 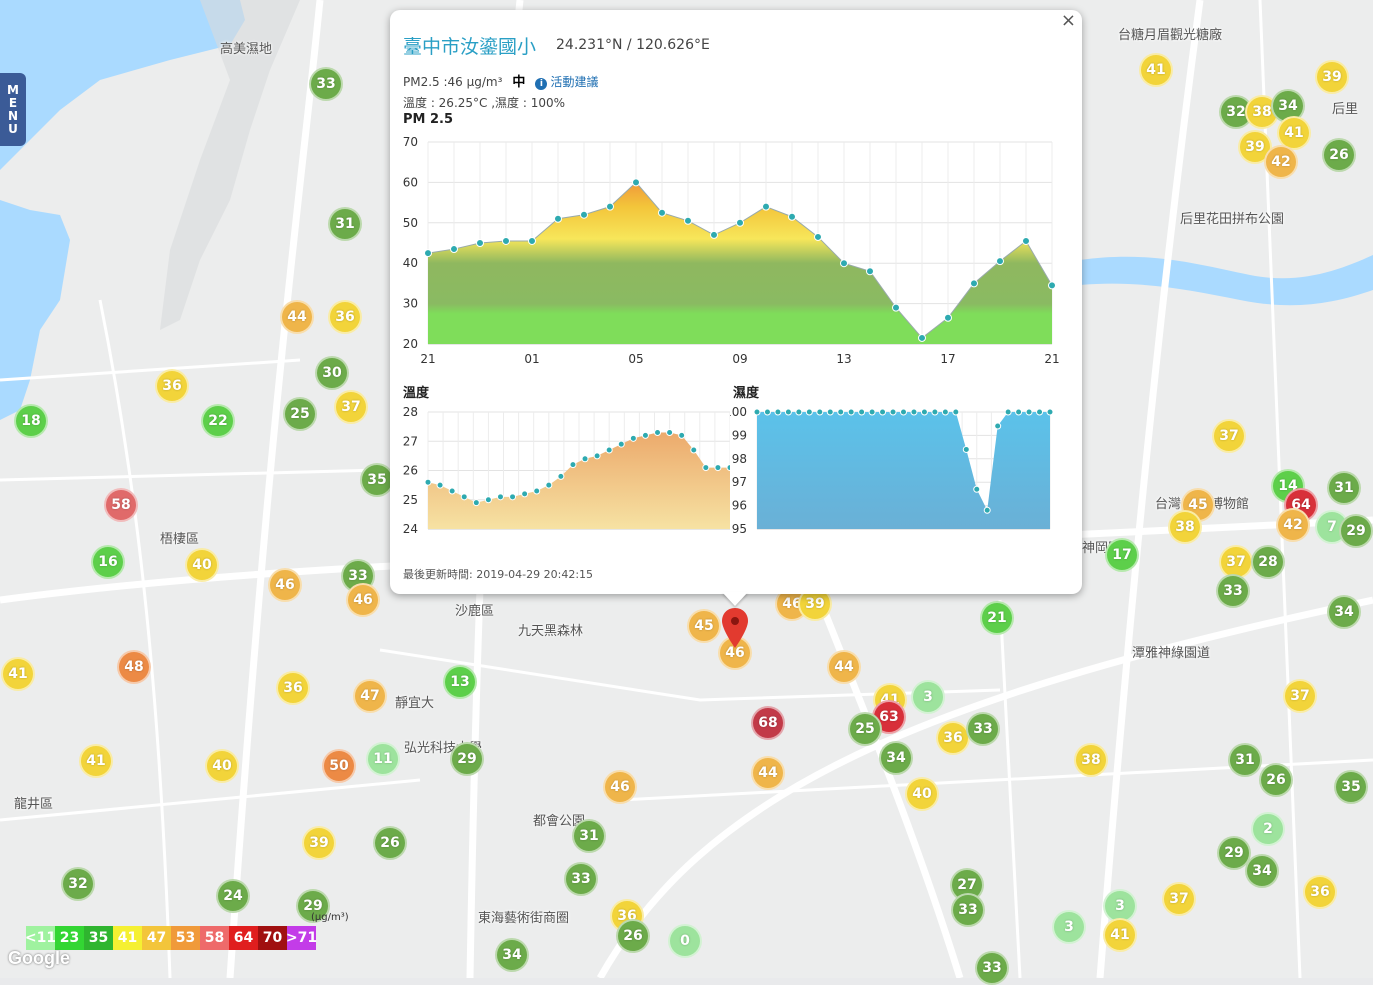 I want to click on station-marker: 28, so click(x=1268, y=562).